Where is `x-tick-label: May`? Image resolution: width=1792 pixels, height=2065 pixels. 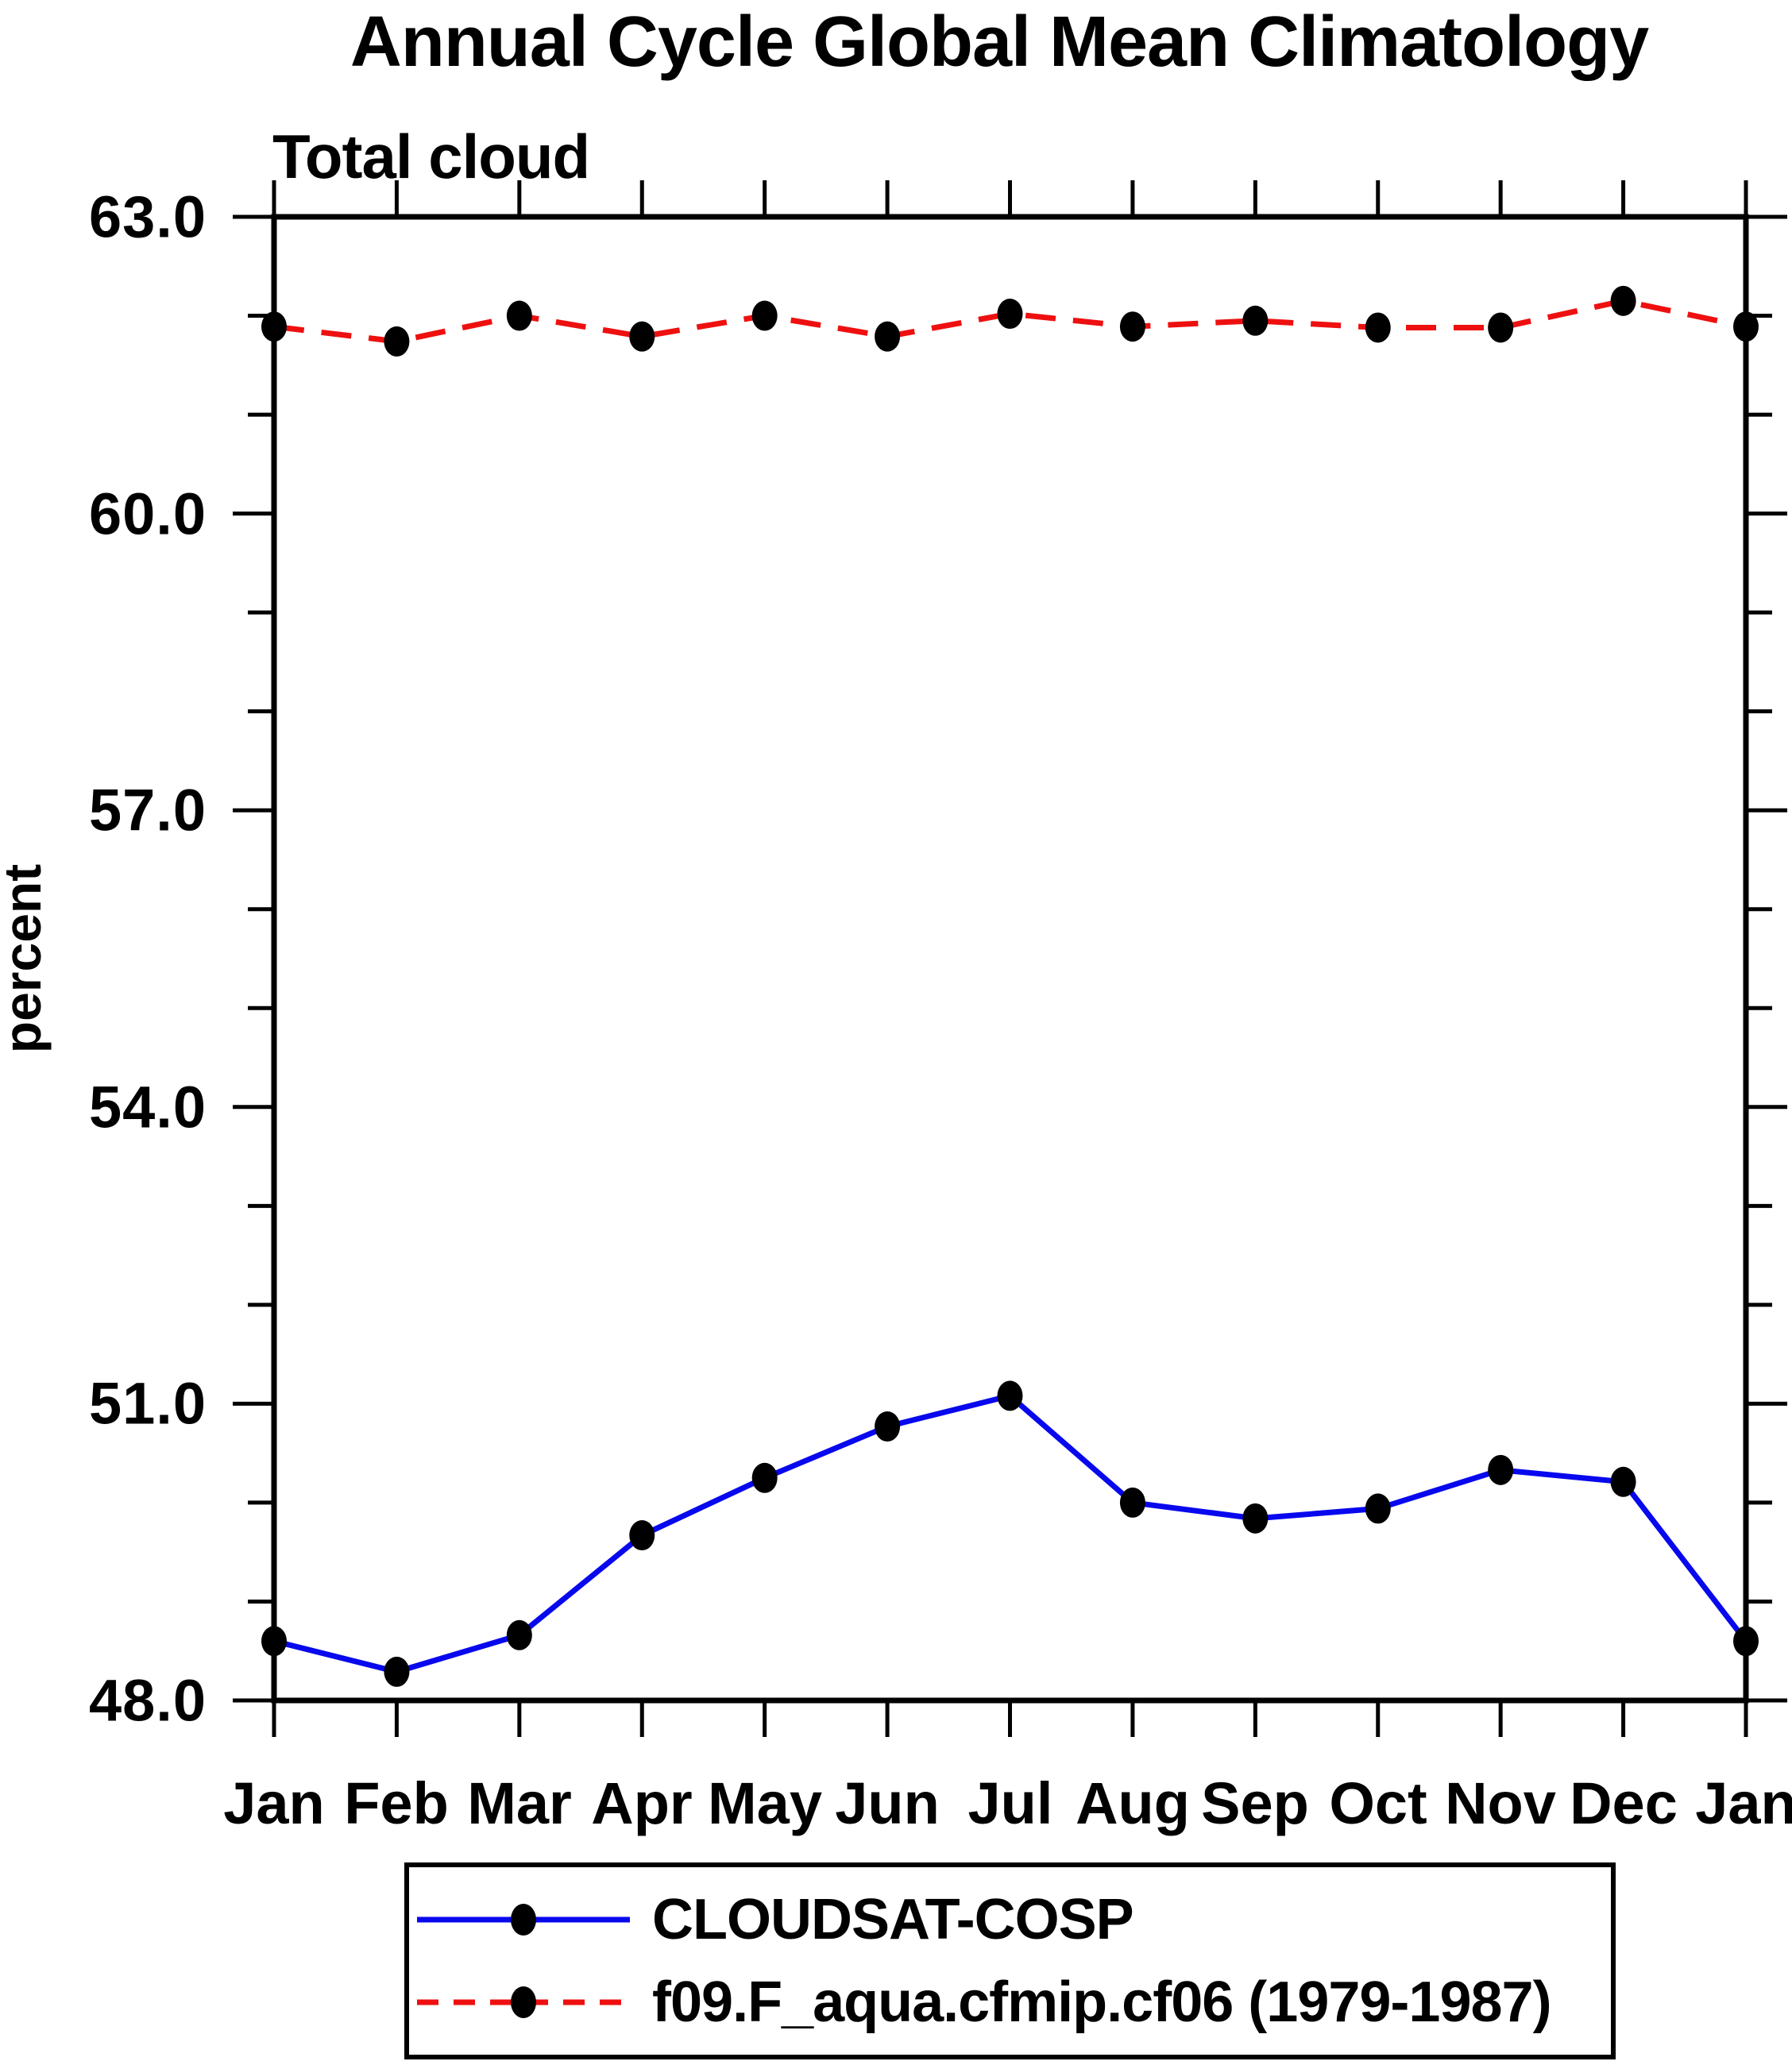 x-tick-label: May is located at coordinates (765, 1803).